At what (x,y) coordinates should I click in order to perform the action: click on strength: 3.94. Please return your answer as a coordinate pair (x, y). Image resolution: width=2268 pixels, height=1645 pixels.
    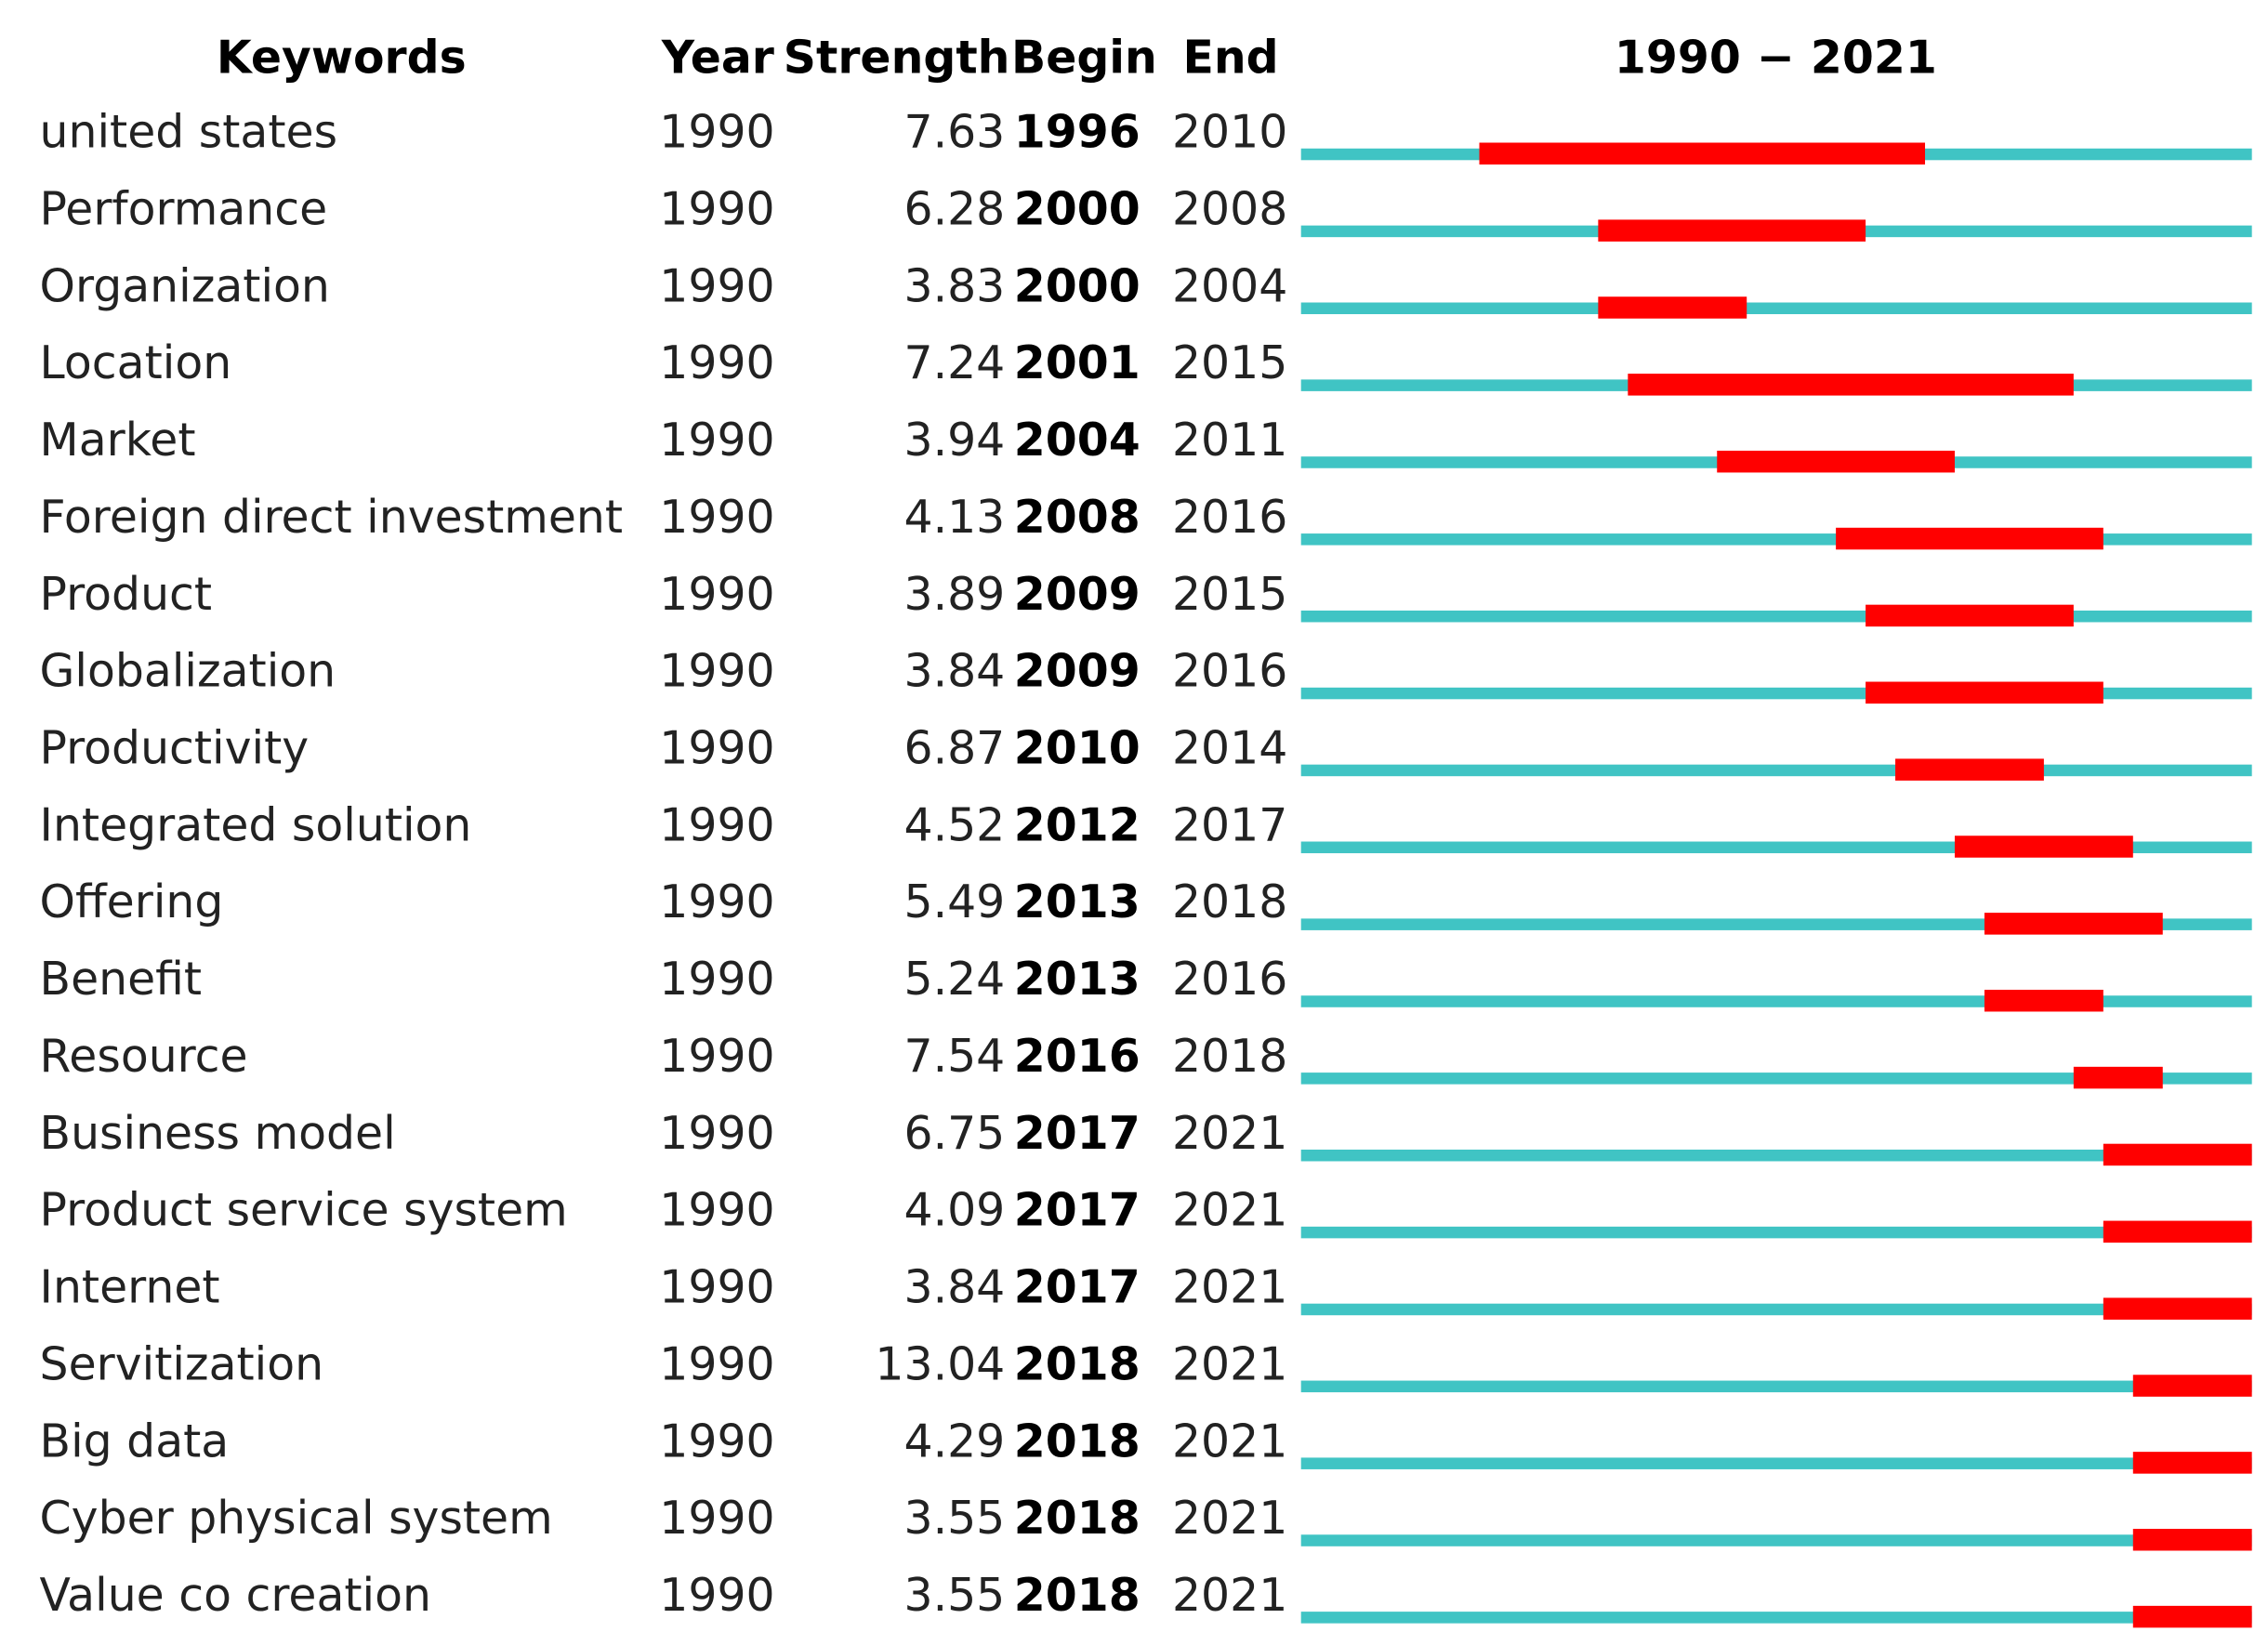
    Looking at the image, I should click on (954, 441).